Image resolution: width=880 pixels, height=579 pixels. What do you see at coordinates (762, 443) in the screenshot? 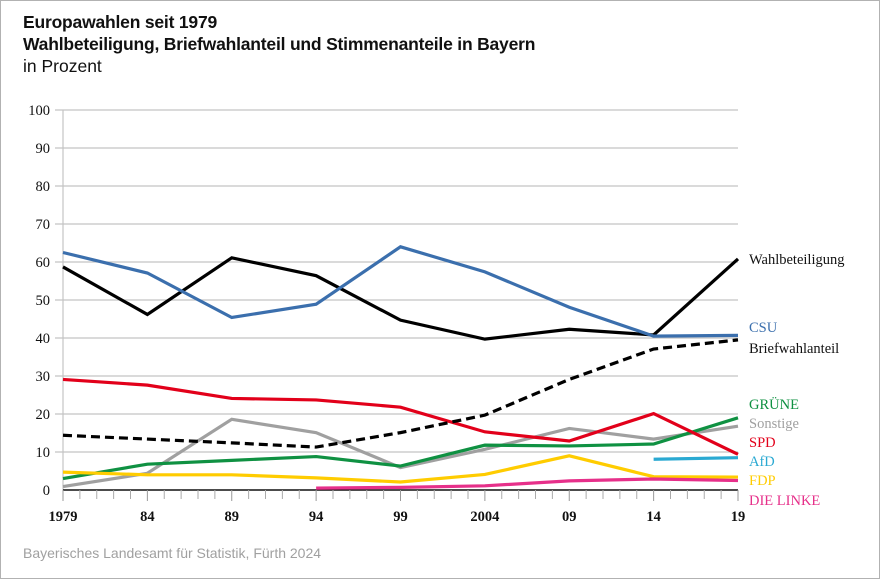
I see `series-label-spd: SPD` at bounding box center [762, 443].